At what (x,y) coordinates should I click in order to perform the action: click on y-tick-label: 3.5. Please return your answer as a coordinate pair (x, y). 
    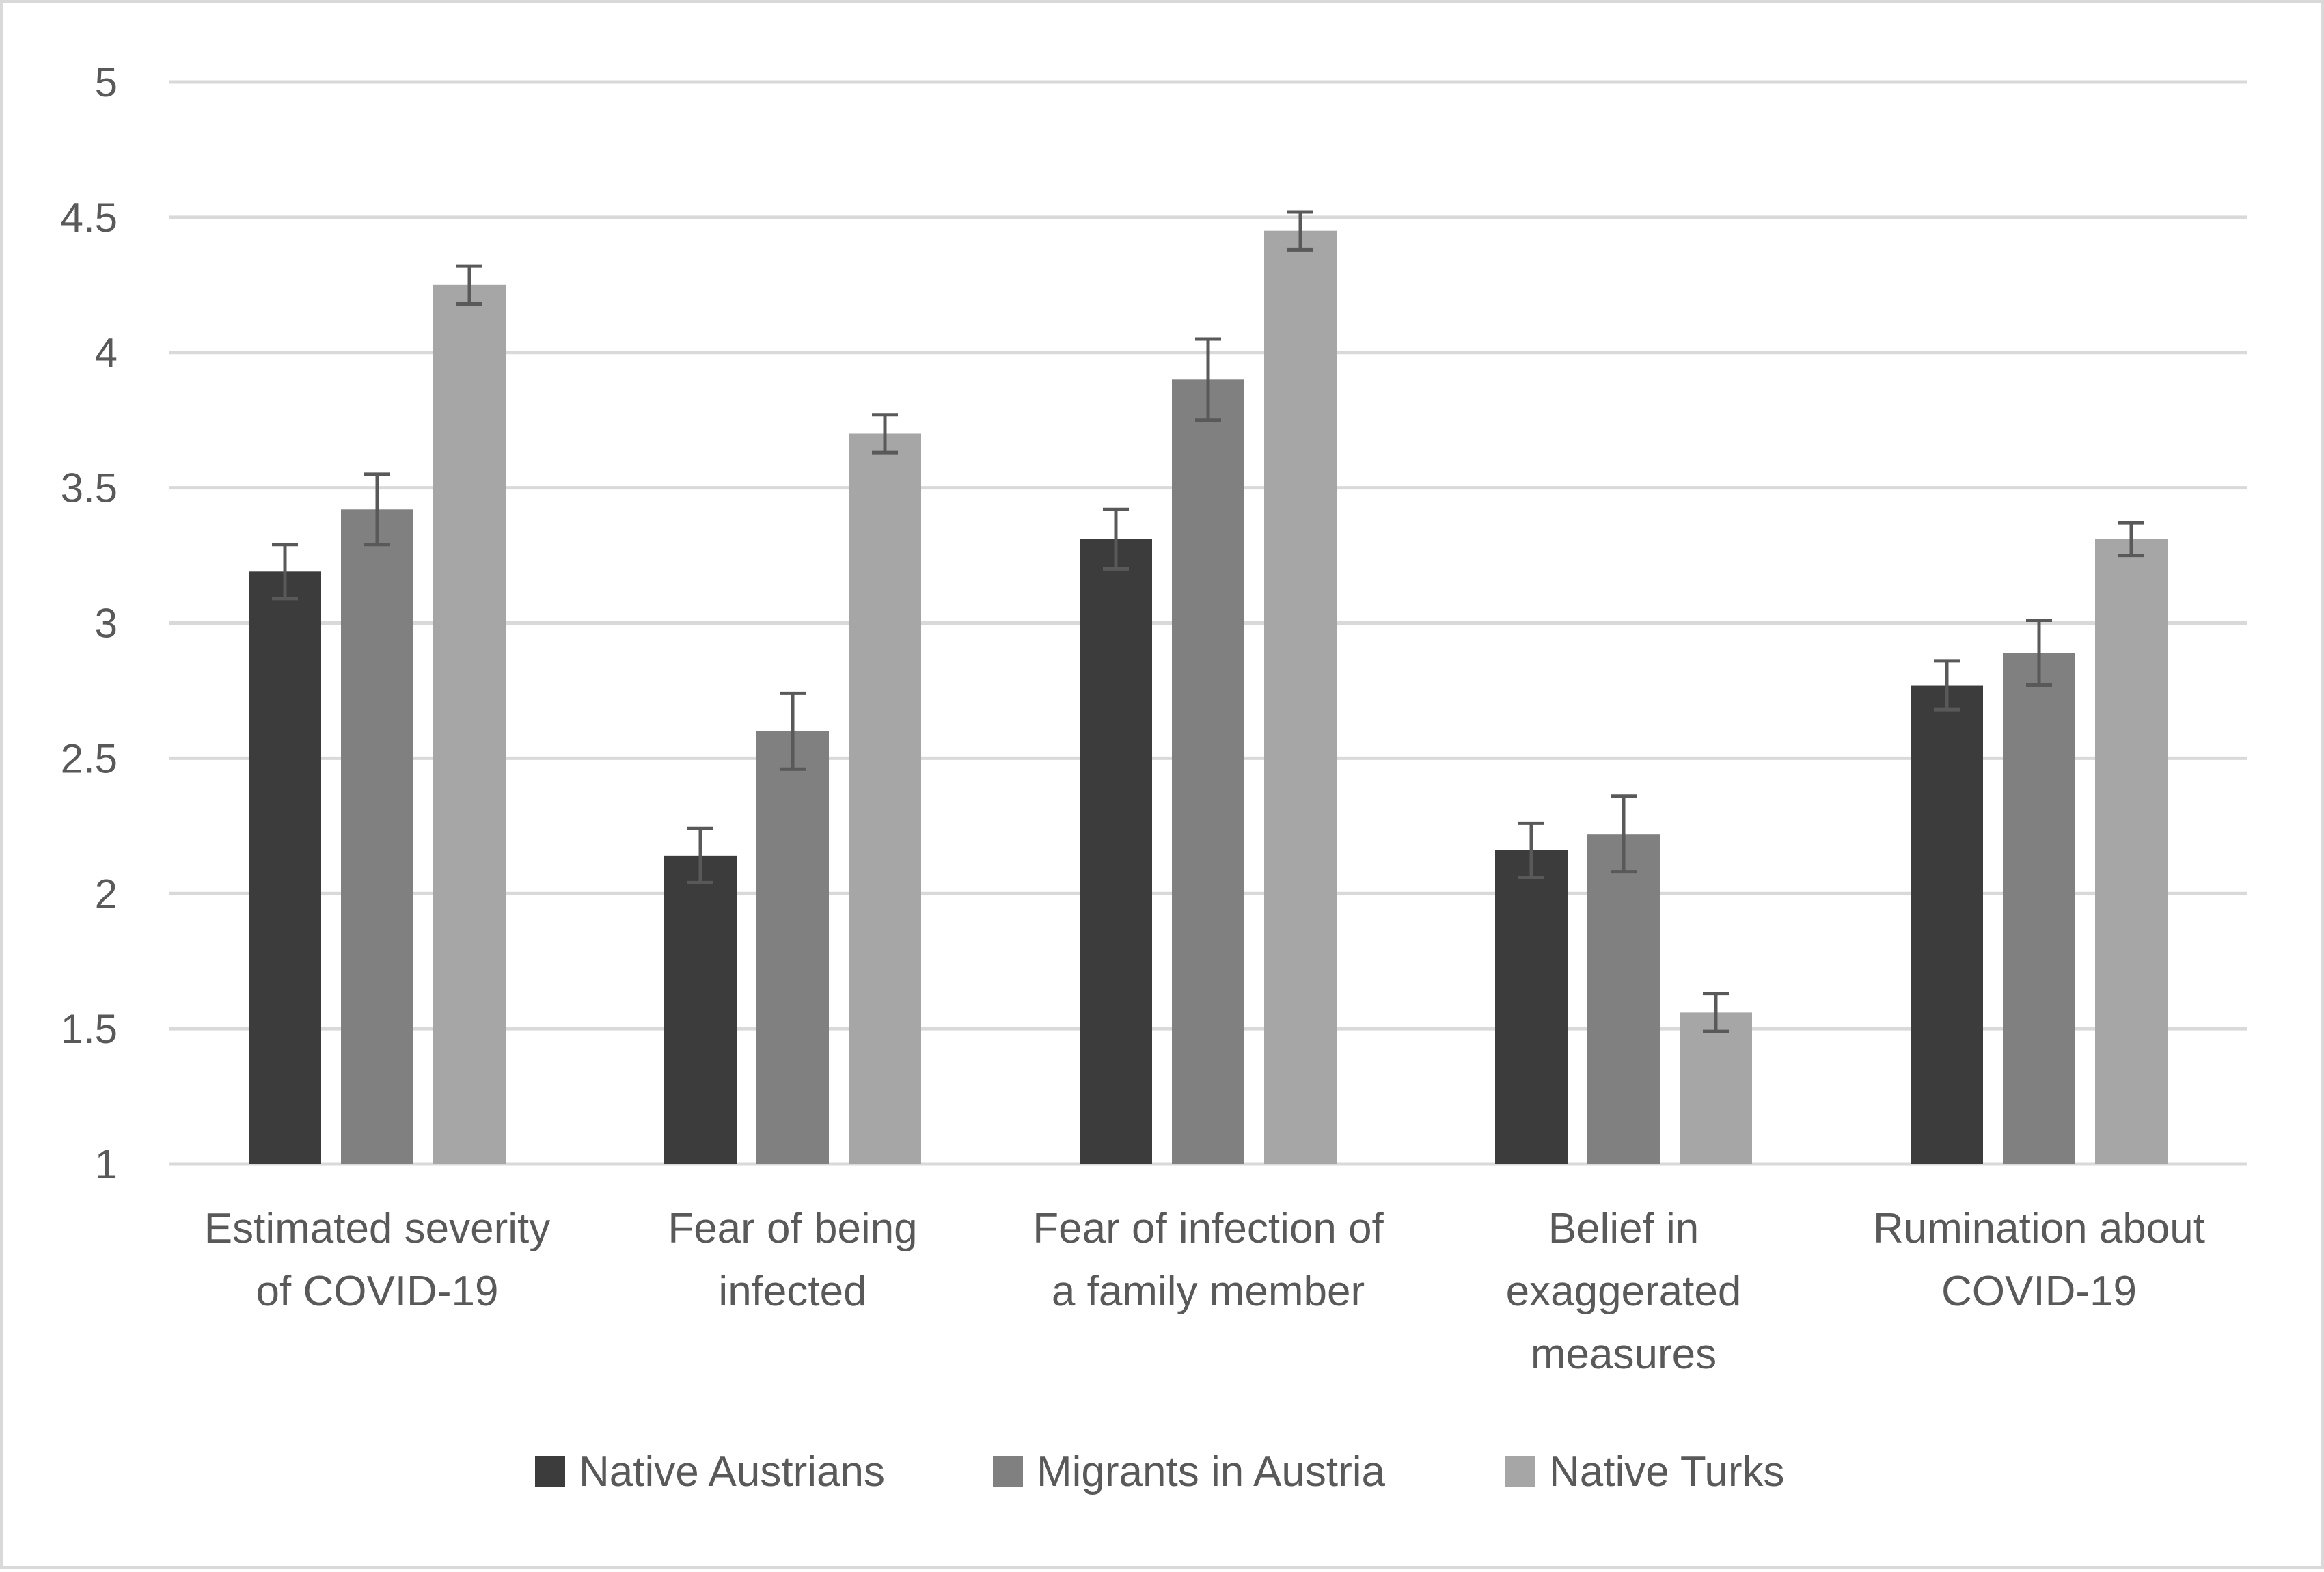
    Looking at the image, I should click on (89, 488).